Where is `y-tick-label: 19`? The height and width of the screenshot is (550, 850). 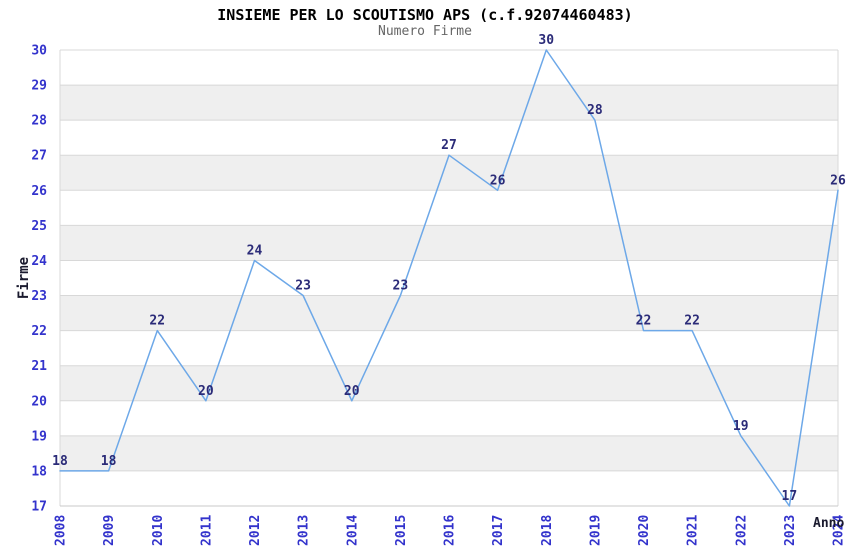
y-tick-label: 19 is located at coordinates (39, 436).